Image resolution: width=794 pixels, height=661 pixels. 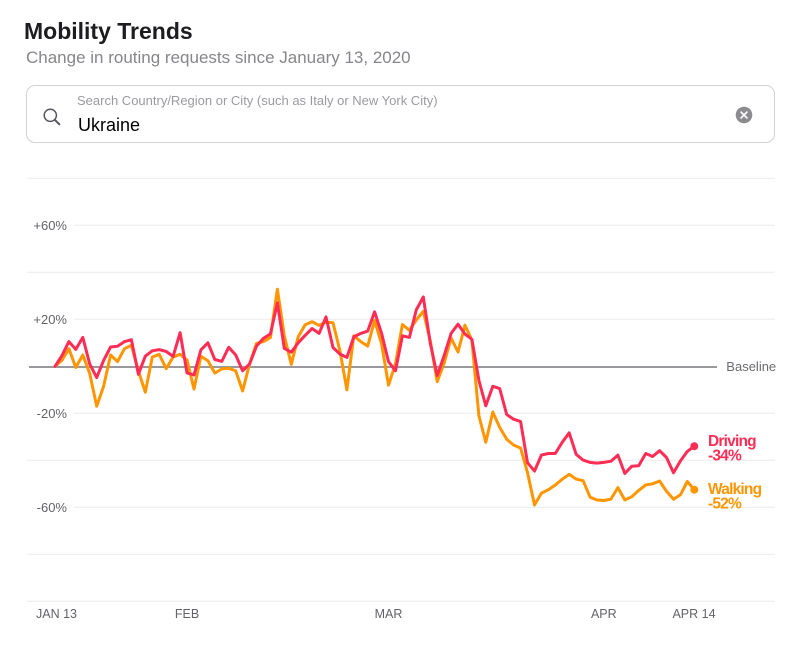 What do you see at coordinates (732, 441) in the screenshot?
I see `svg-text: Driving` at bounding box center [732, 441].